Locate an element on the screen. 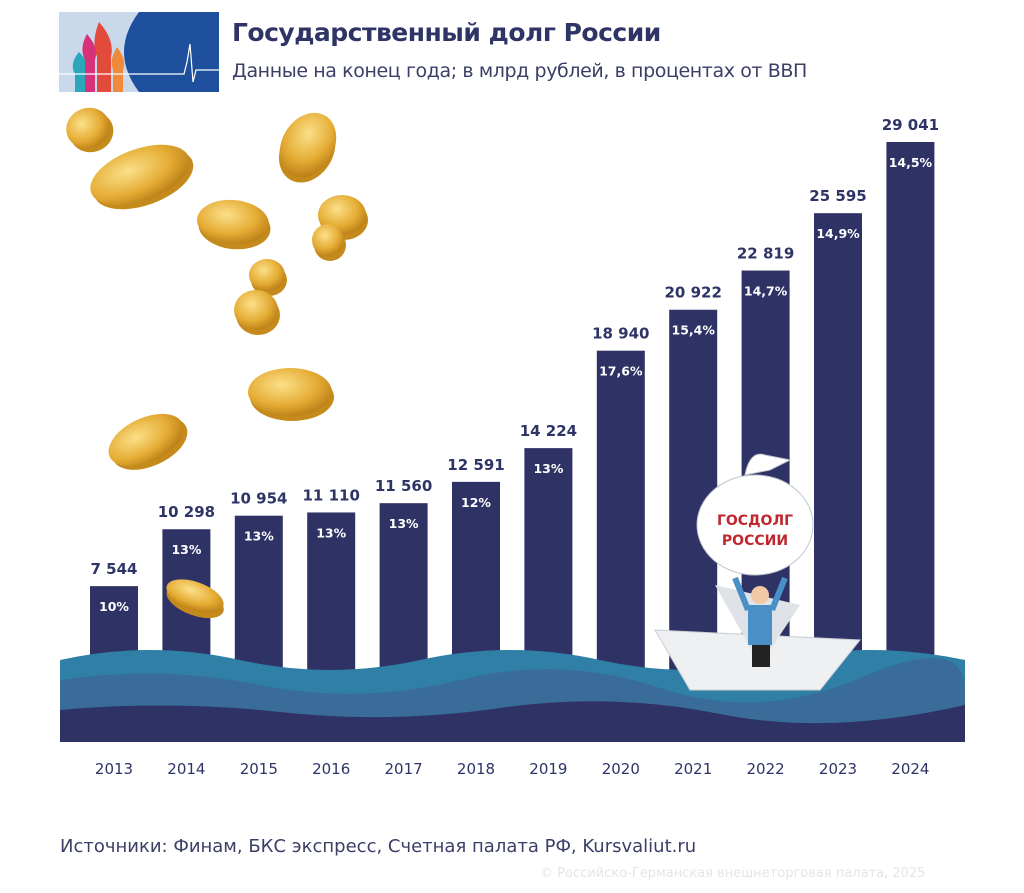 The image size is (1024, 893). page-title: Государственный долг России is located at coordinates (446, 32).